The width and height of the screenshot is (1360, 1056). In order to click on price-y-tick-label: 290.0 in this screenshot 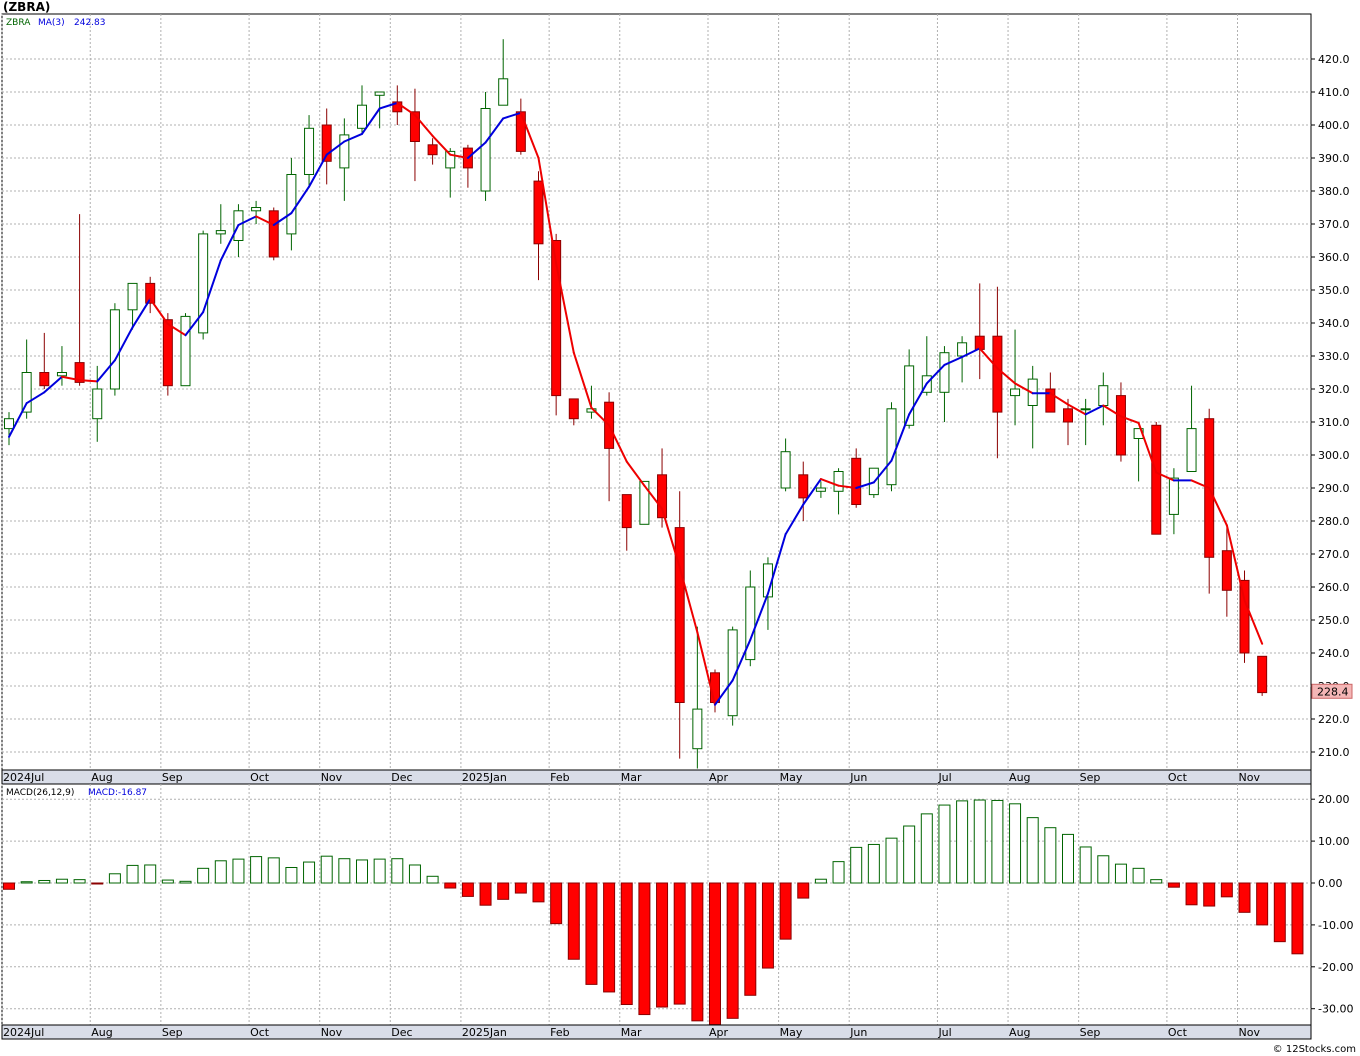, I will do `click(1334, 488)`.